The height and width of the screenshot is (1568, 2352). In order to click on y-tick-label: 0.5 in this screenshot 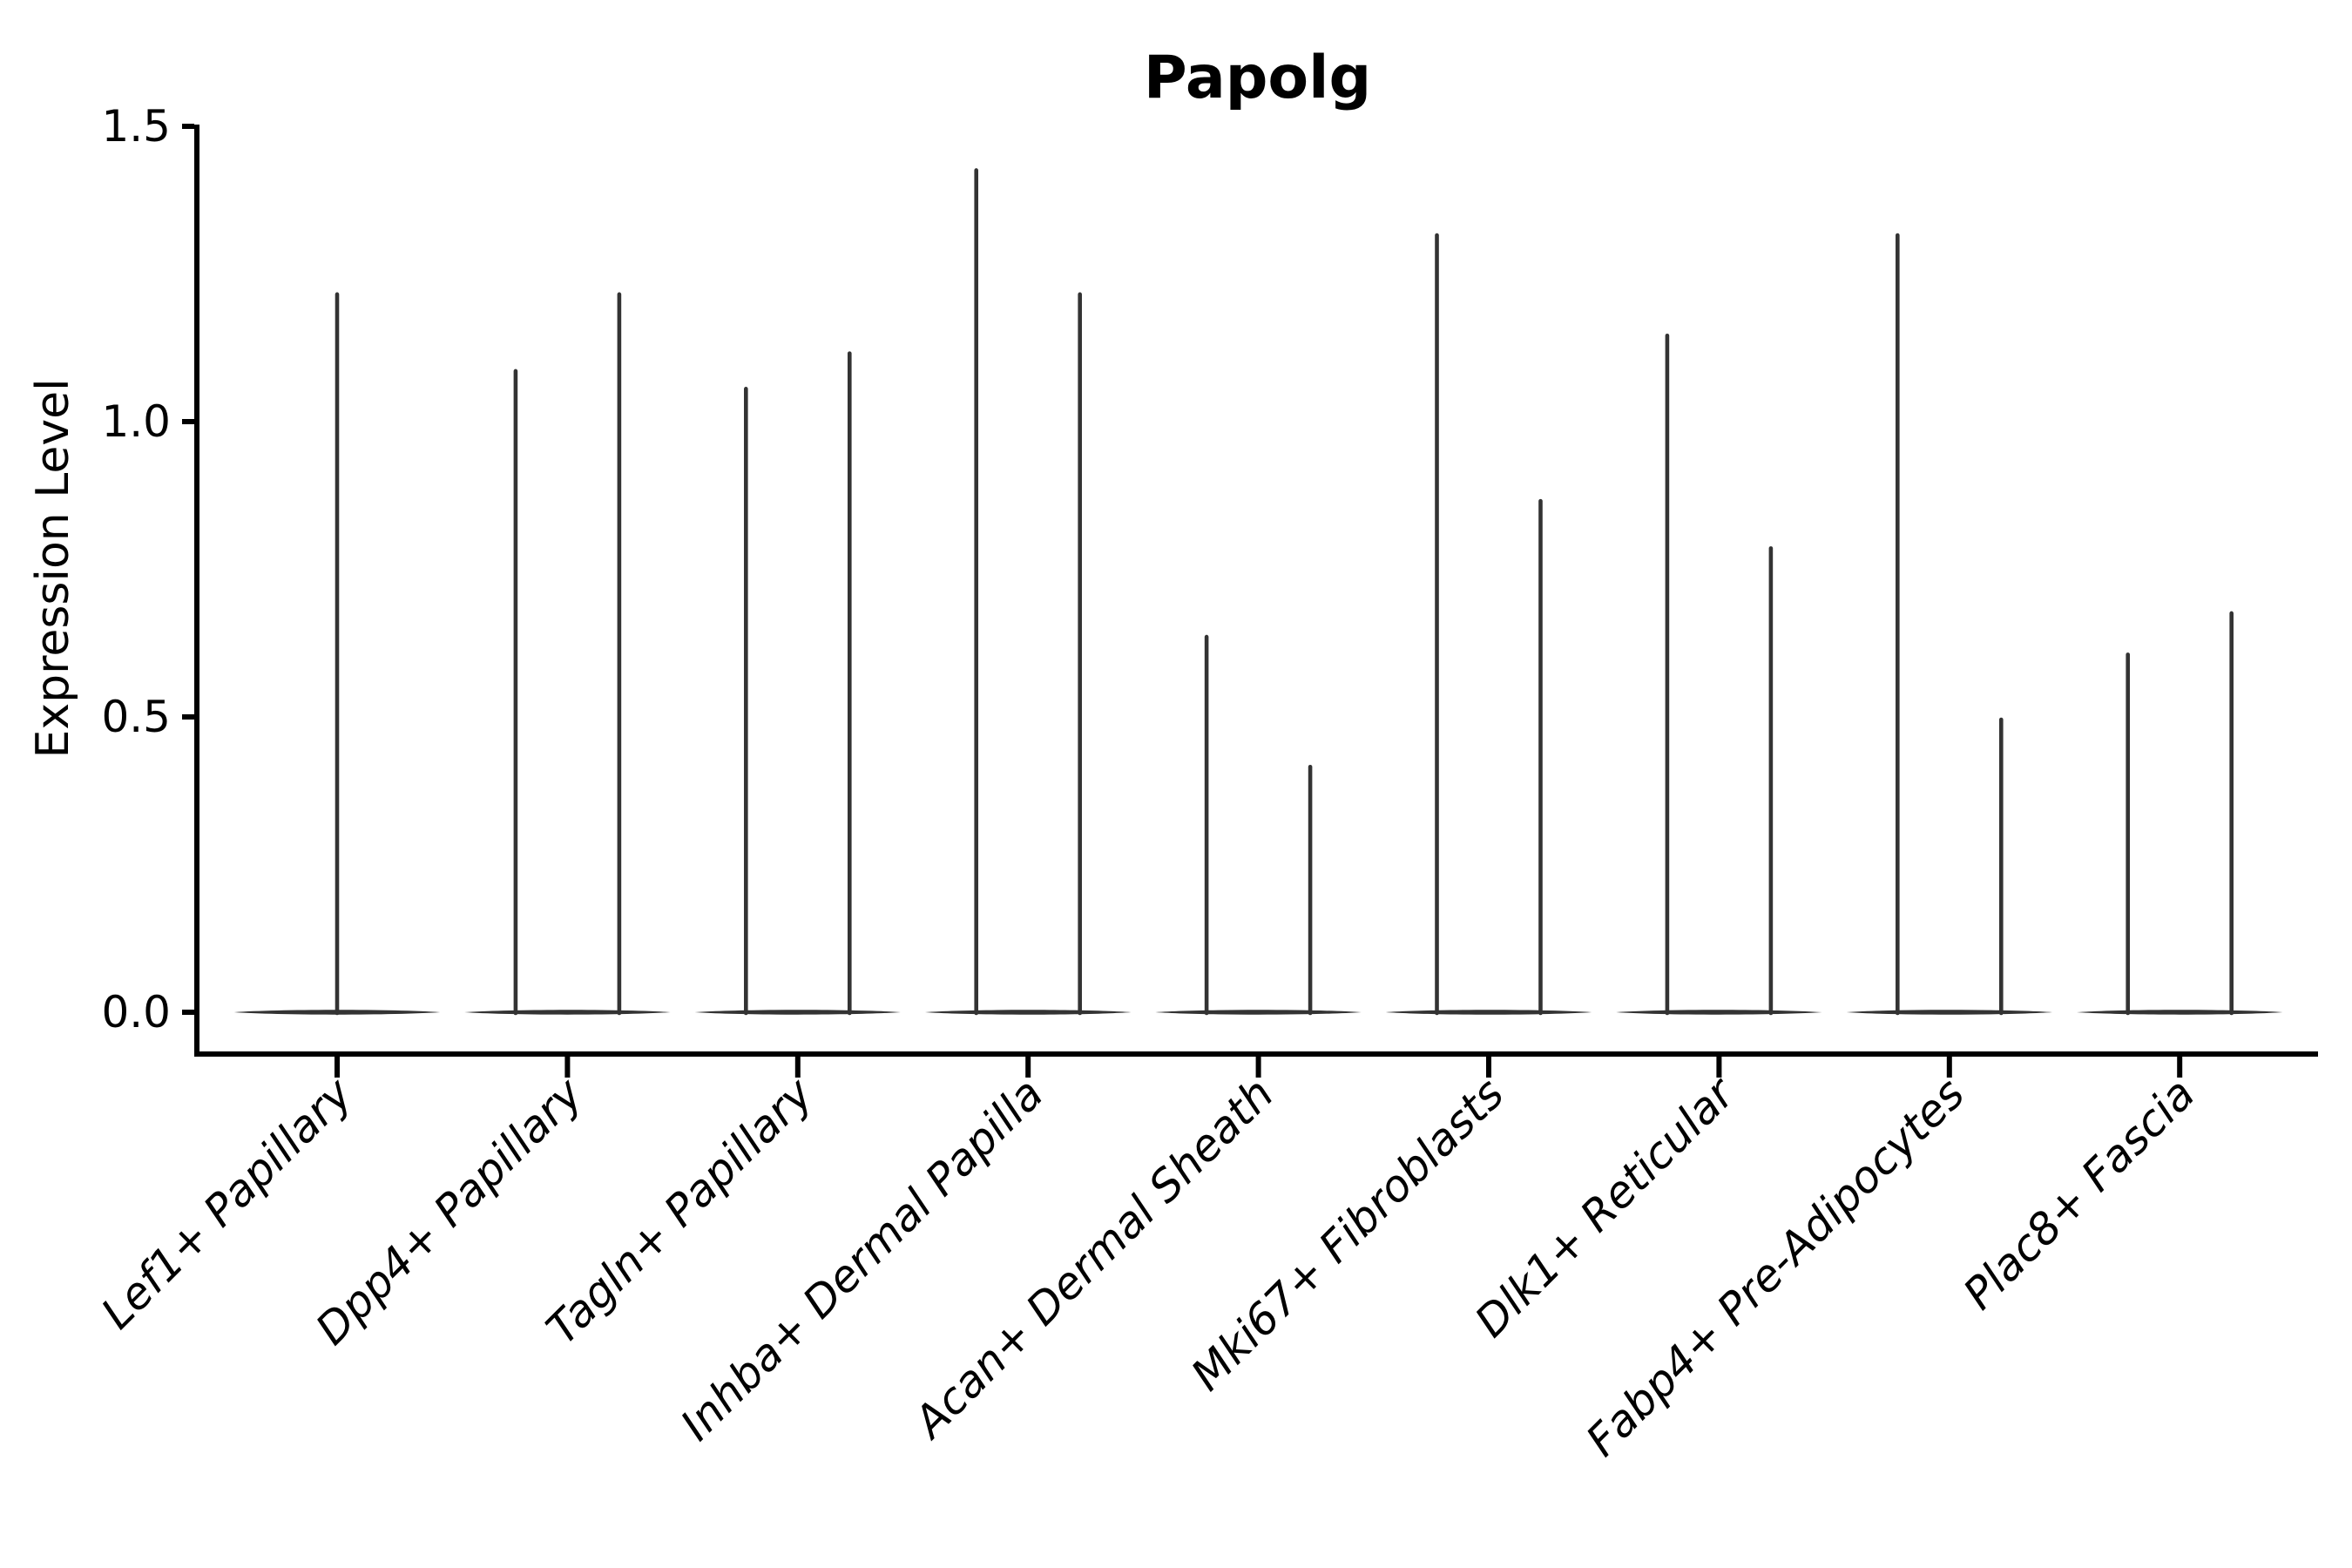, I will do `click(136, 717)`.